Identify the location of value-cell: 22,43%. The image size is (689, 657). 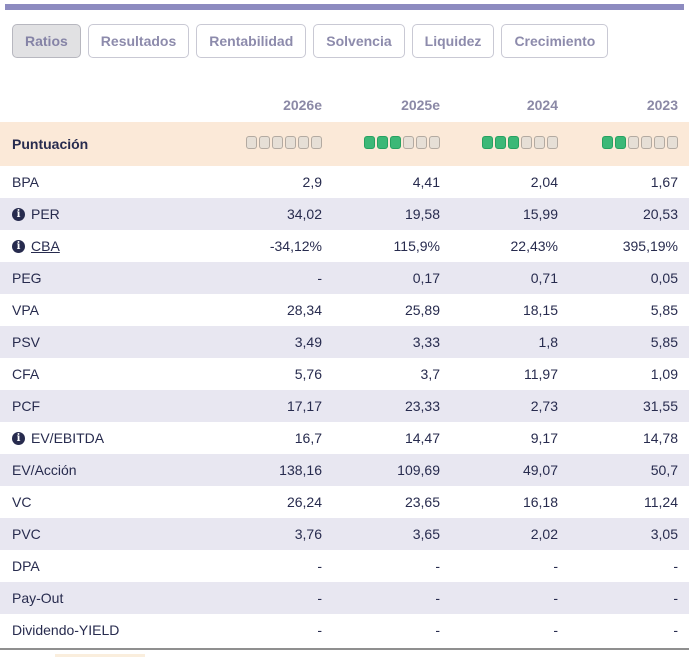
(534, 246).